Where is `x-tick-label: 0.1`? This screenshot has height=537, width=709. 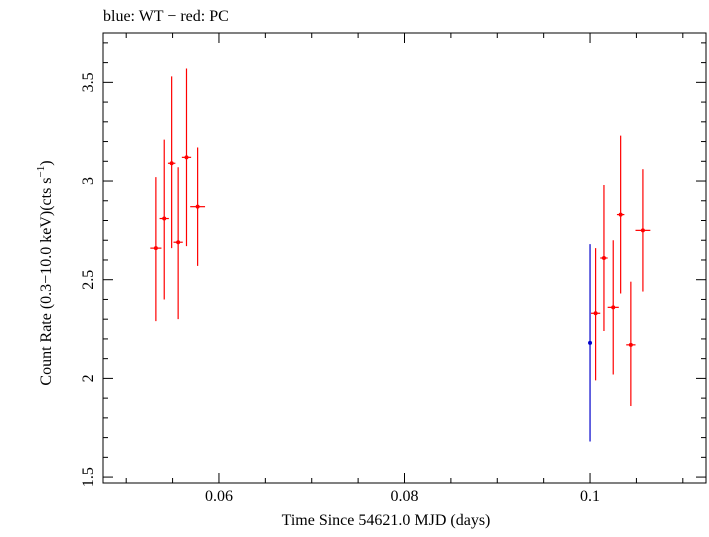 x-tick-label: 0.1 is located at coordinates (590, 496).